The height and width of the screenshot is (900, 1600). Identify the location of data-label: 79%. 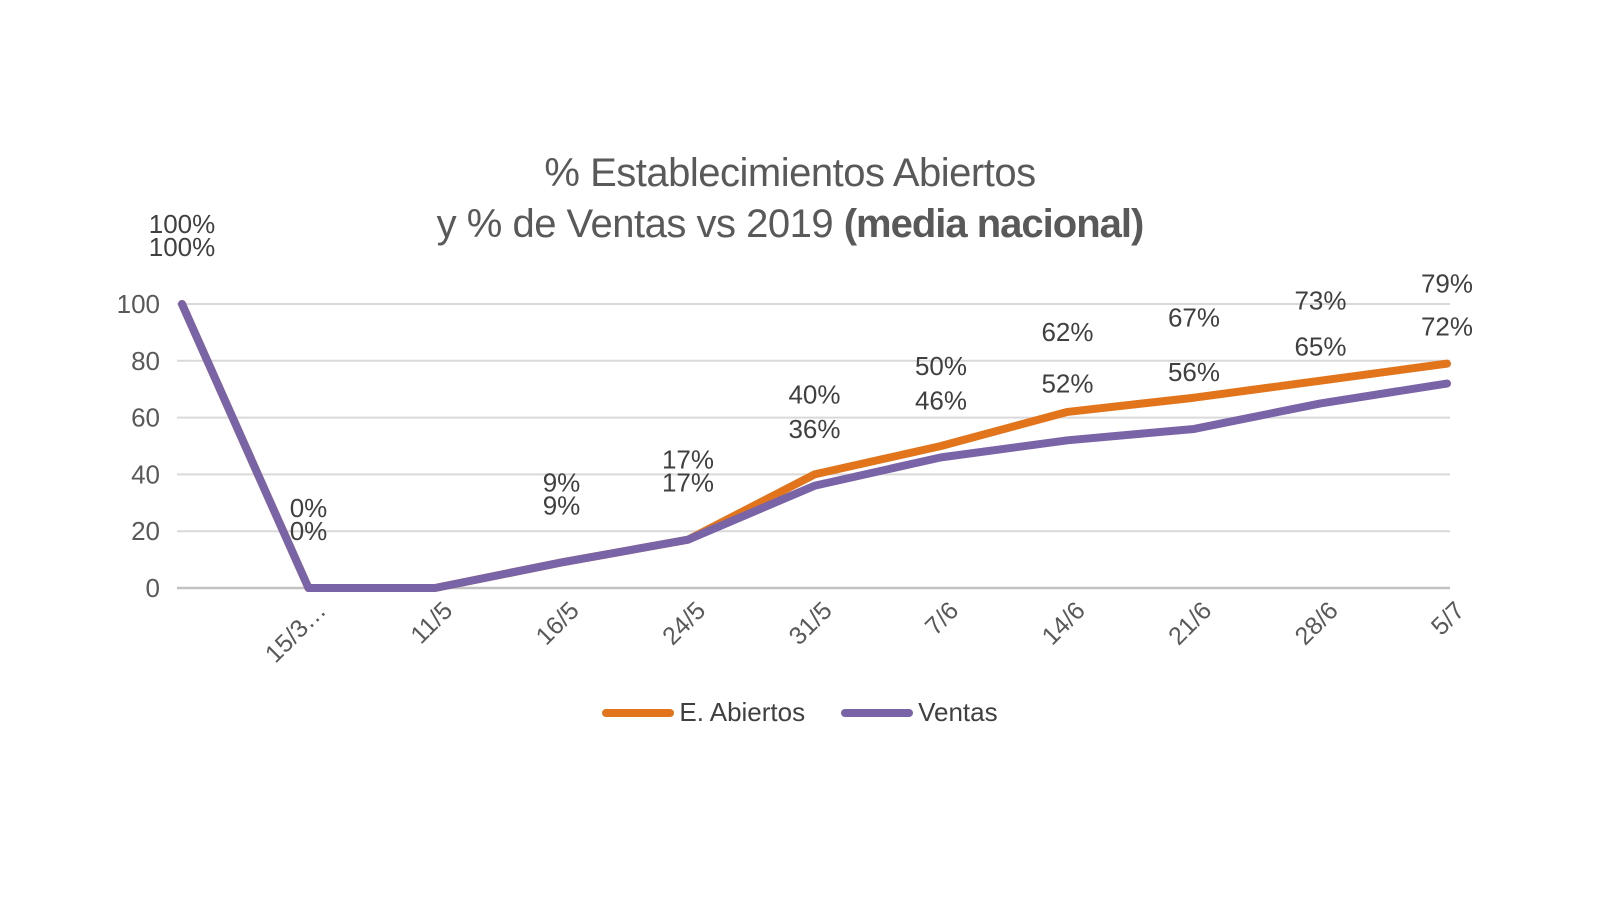
(1447, 284).